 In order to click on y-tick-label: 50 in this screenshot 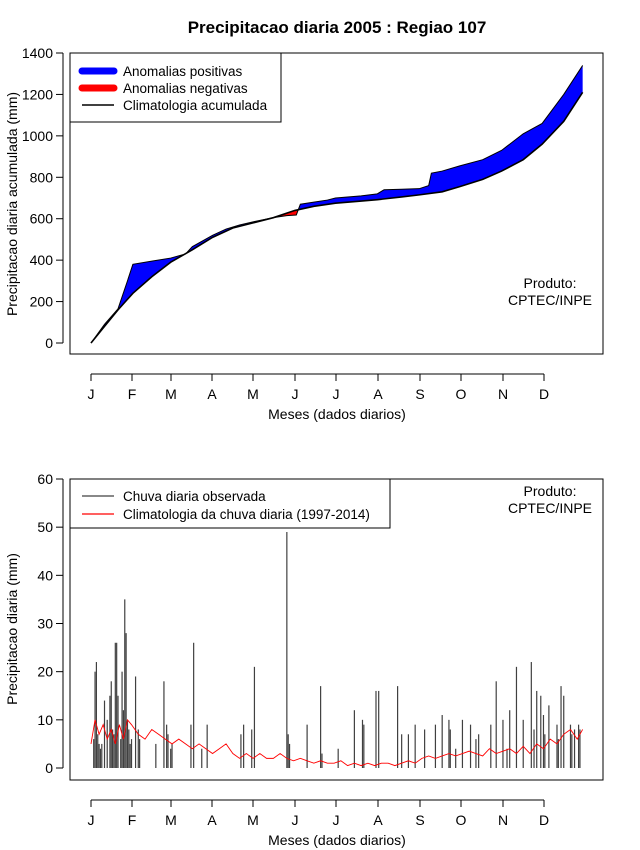, I will do `click(45, 527)`.